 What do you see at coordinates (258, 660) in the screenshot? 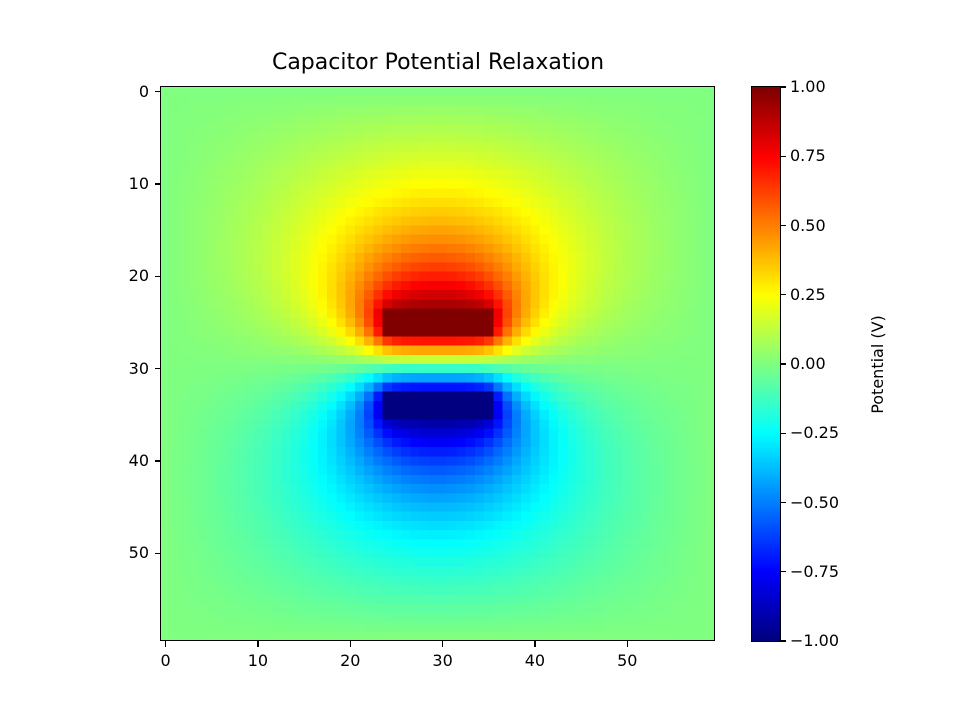
I see `x-tick-label: 10` at bounding box center [258, 660].